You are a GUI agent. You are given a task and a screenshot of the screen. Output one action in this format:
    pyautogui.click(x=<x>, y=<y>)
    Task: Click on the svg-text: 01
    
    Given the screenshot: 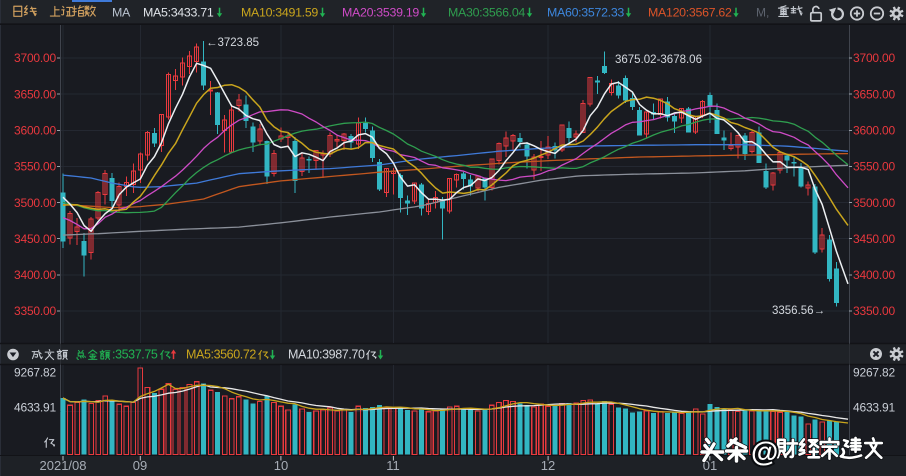 What is the action you would take?
    pyautogui.click(x=710, y=465)
    